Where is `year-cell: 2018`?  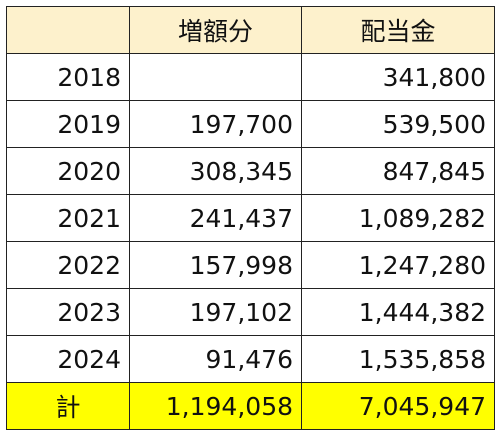 year-cell: 2018 is located at coordinates (68, 77).